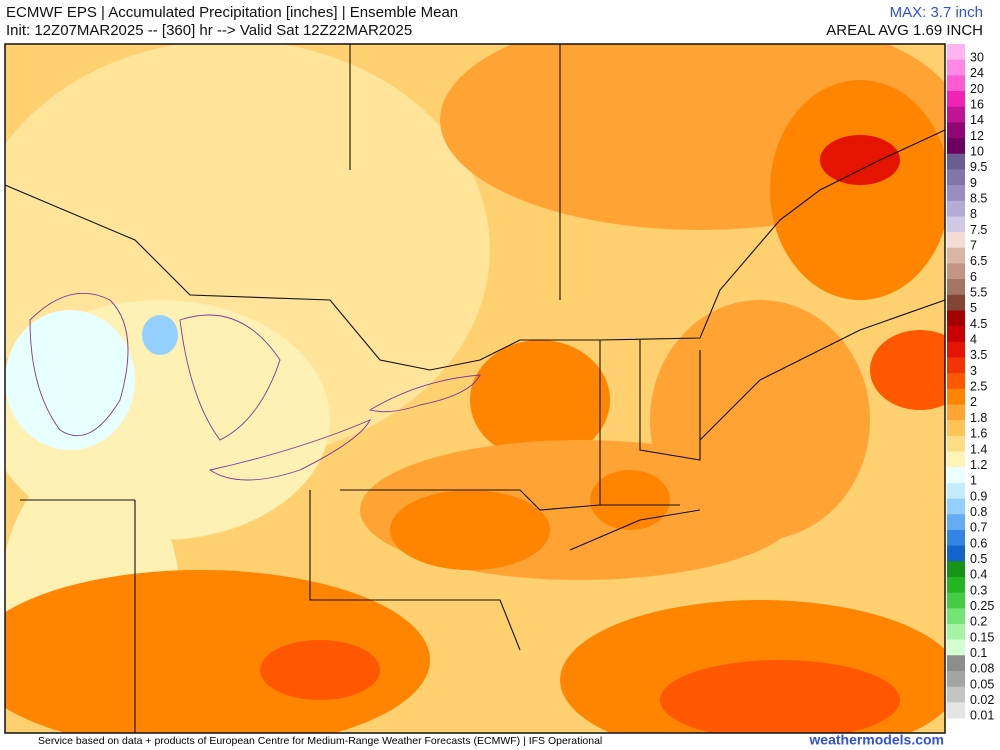 The image size is (1000, 750). Describe the element at coordinates (977, 120) in the screenshot. I see `colorbar-label: 14` at that location.